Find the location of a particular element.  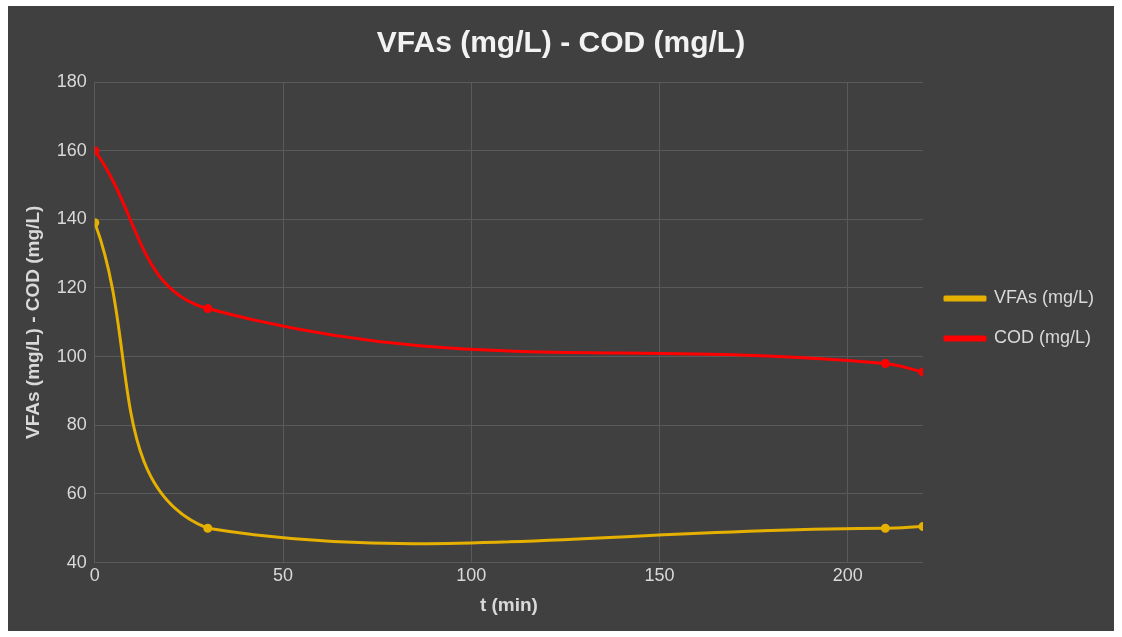

chart-title: VFAs (mg/L) - COD (mg/L) is located at coordinates (561, 42).